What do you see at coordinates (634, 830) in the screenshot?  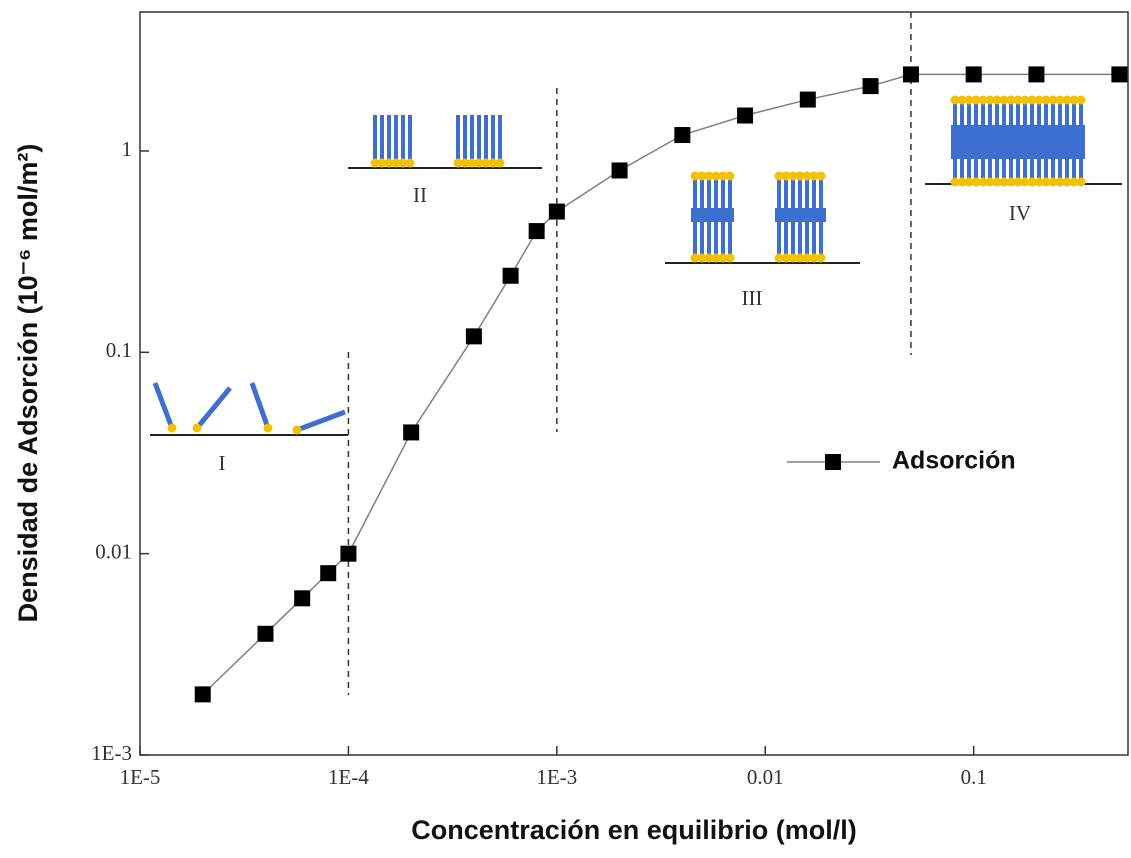 I see `x-axis-label: Concentración en equilibrio (mol/l)` at bounding box center [634, 830].